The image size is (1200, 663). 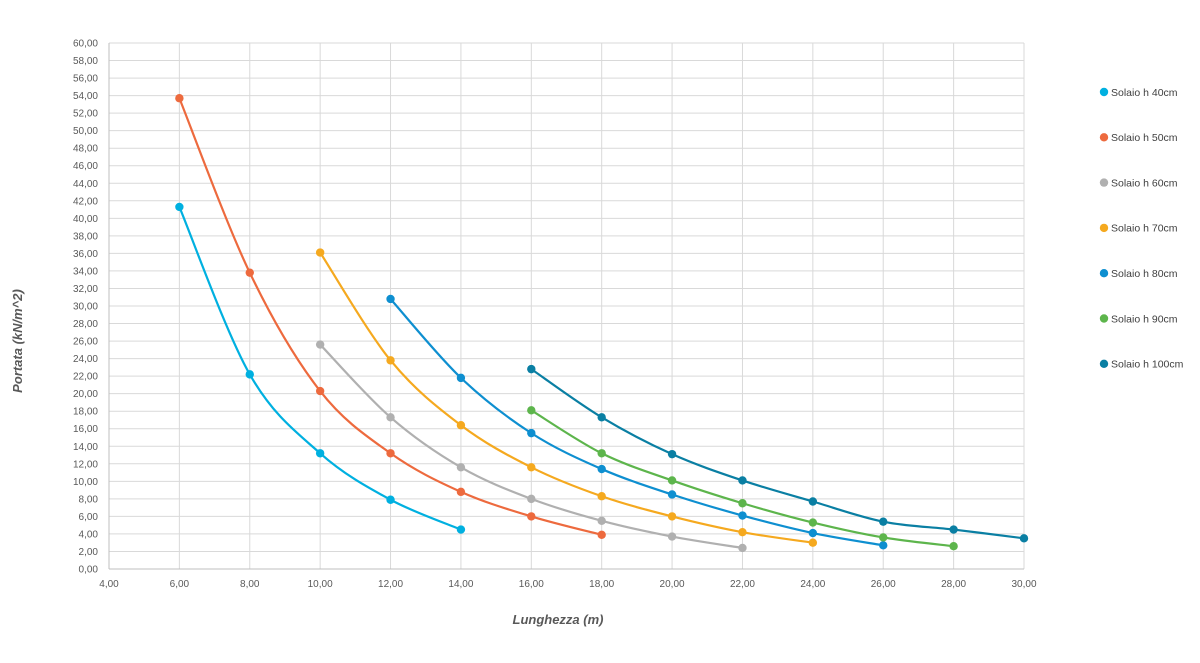 I want to click on y-tick-label: 26,00, so click(x=85, y=342).